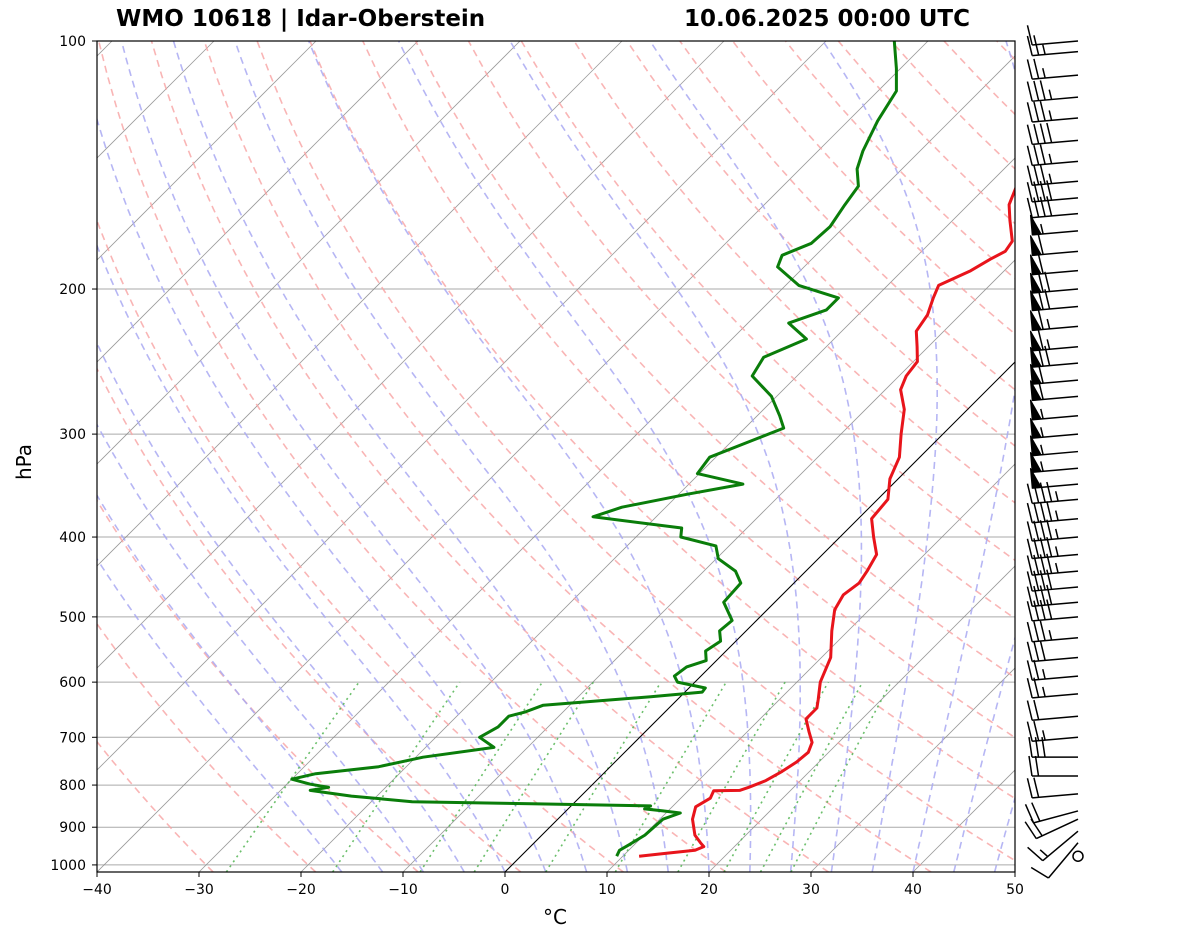 Image resolution: width=1181 pixels, height=941 pixels. I want to click on y-tick-label: 400, so click(72, 538).